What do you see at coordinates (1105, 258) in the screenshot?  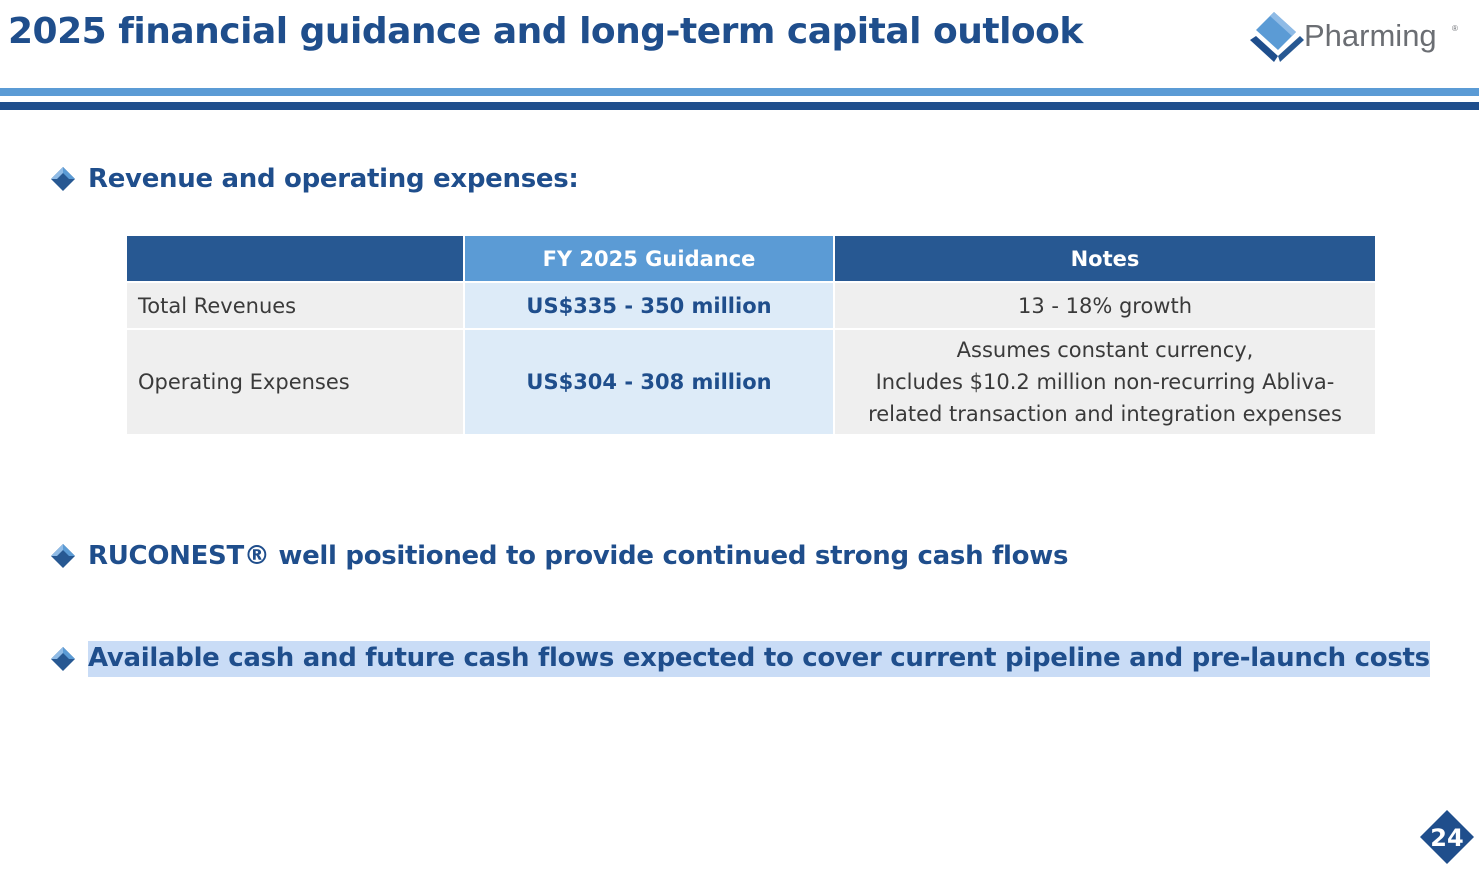 I see `table-header-notes: Notes` at bounding box center [1105, 258].